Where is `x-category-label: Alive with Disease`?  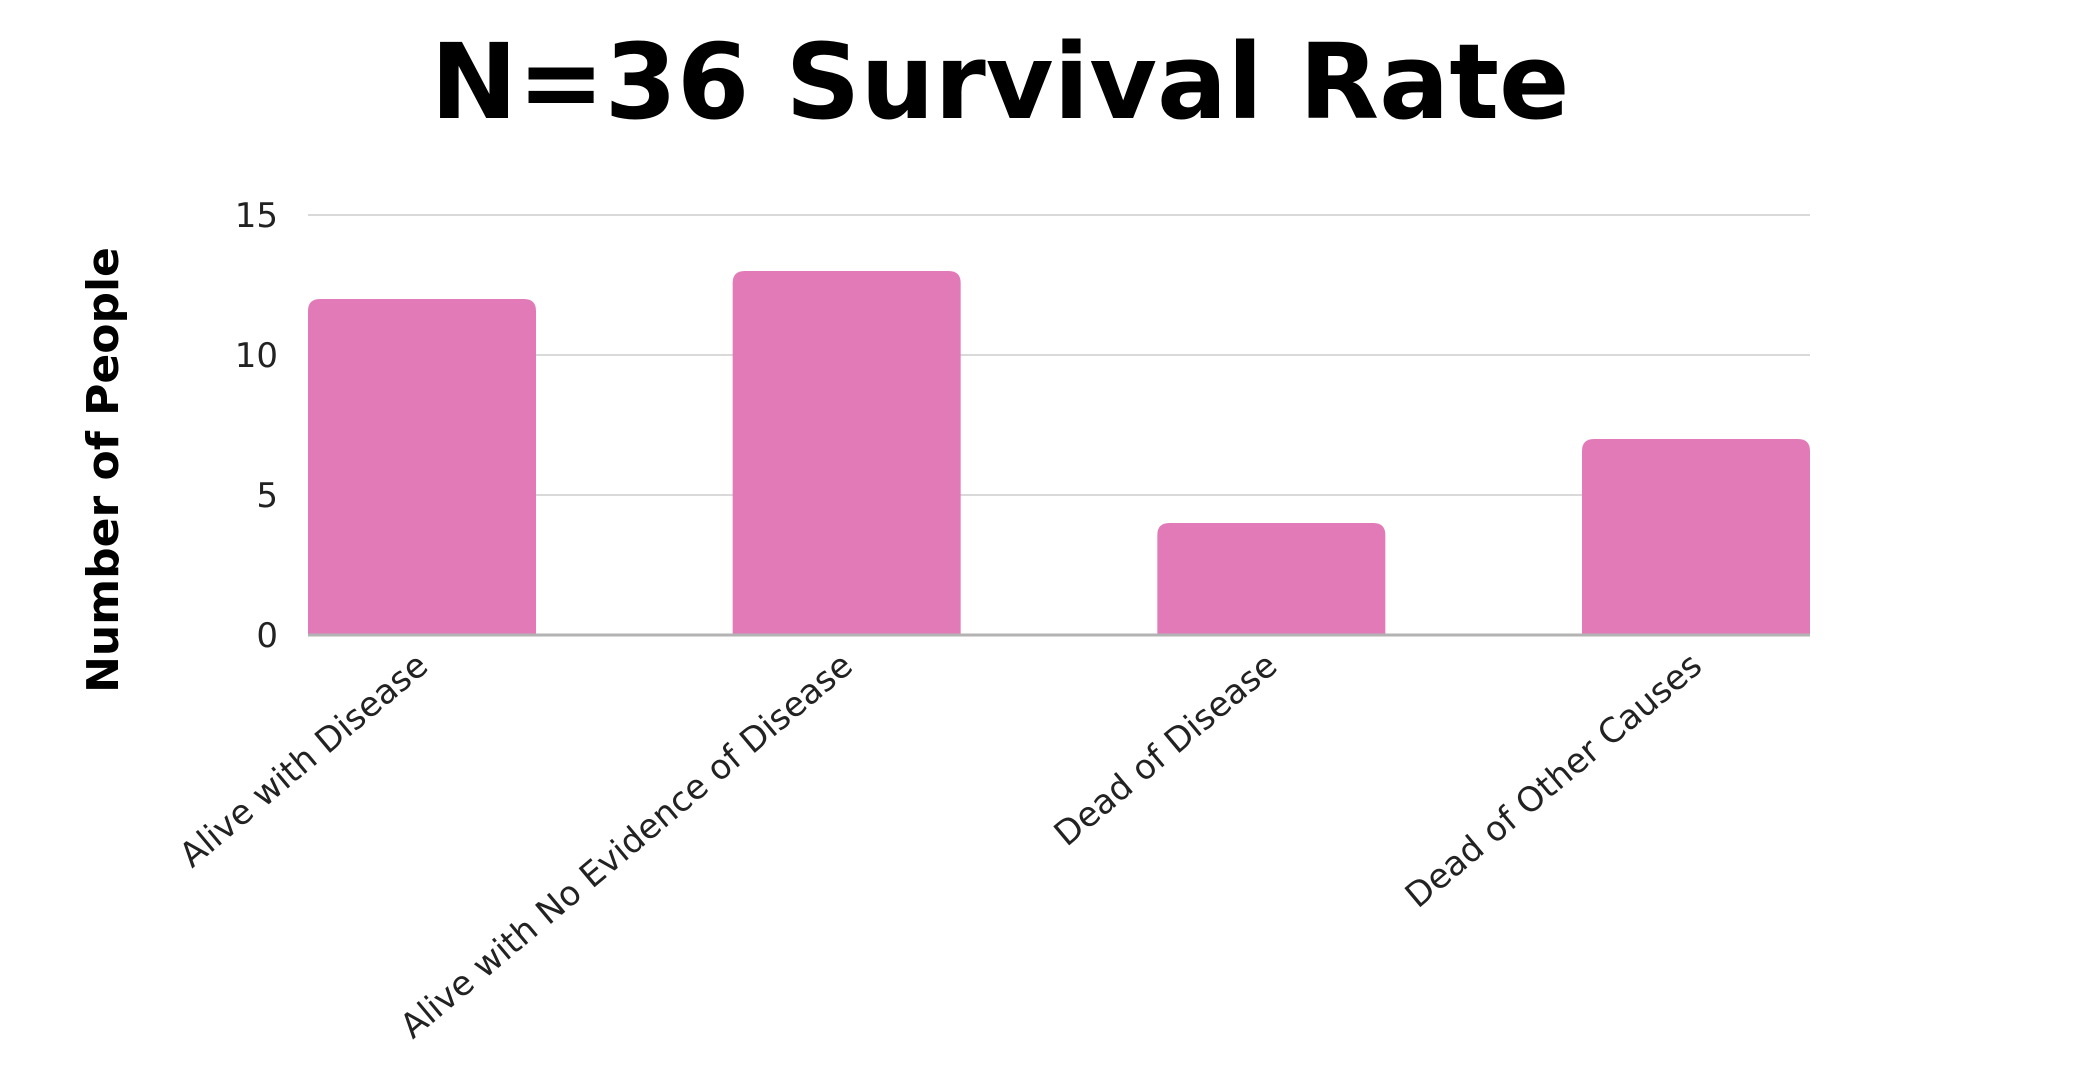 x-category-label: Alive with Disease is located at coordinates (304, 760).